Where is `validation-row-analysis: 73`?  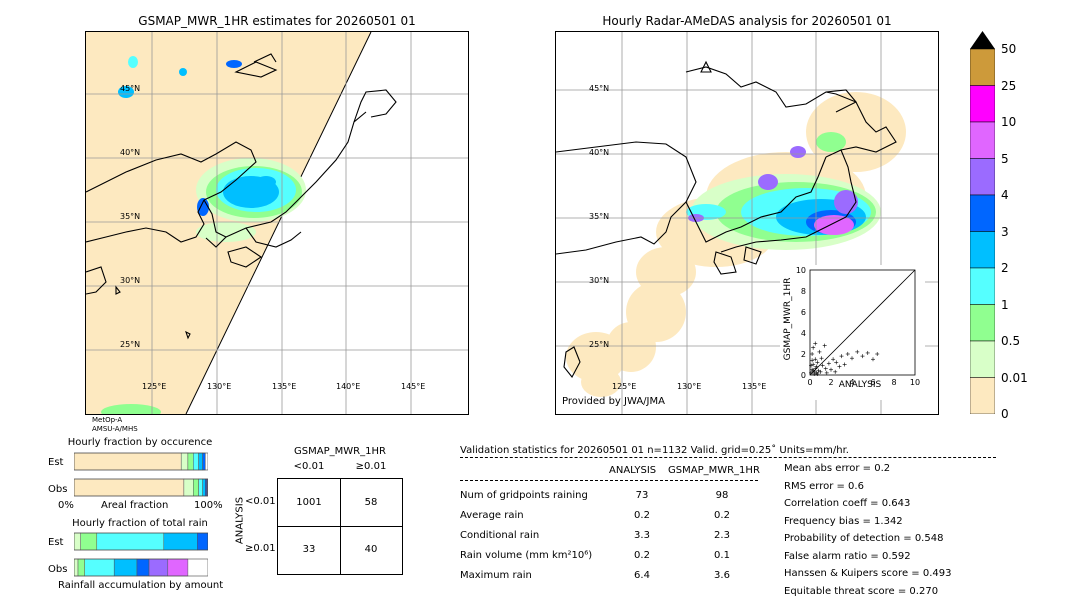
validation-row-analysis: 73 is located at coordinates (642, 495).